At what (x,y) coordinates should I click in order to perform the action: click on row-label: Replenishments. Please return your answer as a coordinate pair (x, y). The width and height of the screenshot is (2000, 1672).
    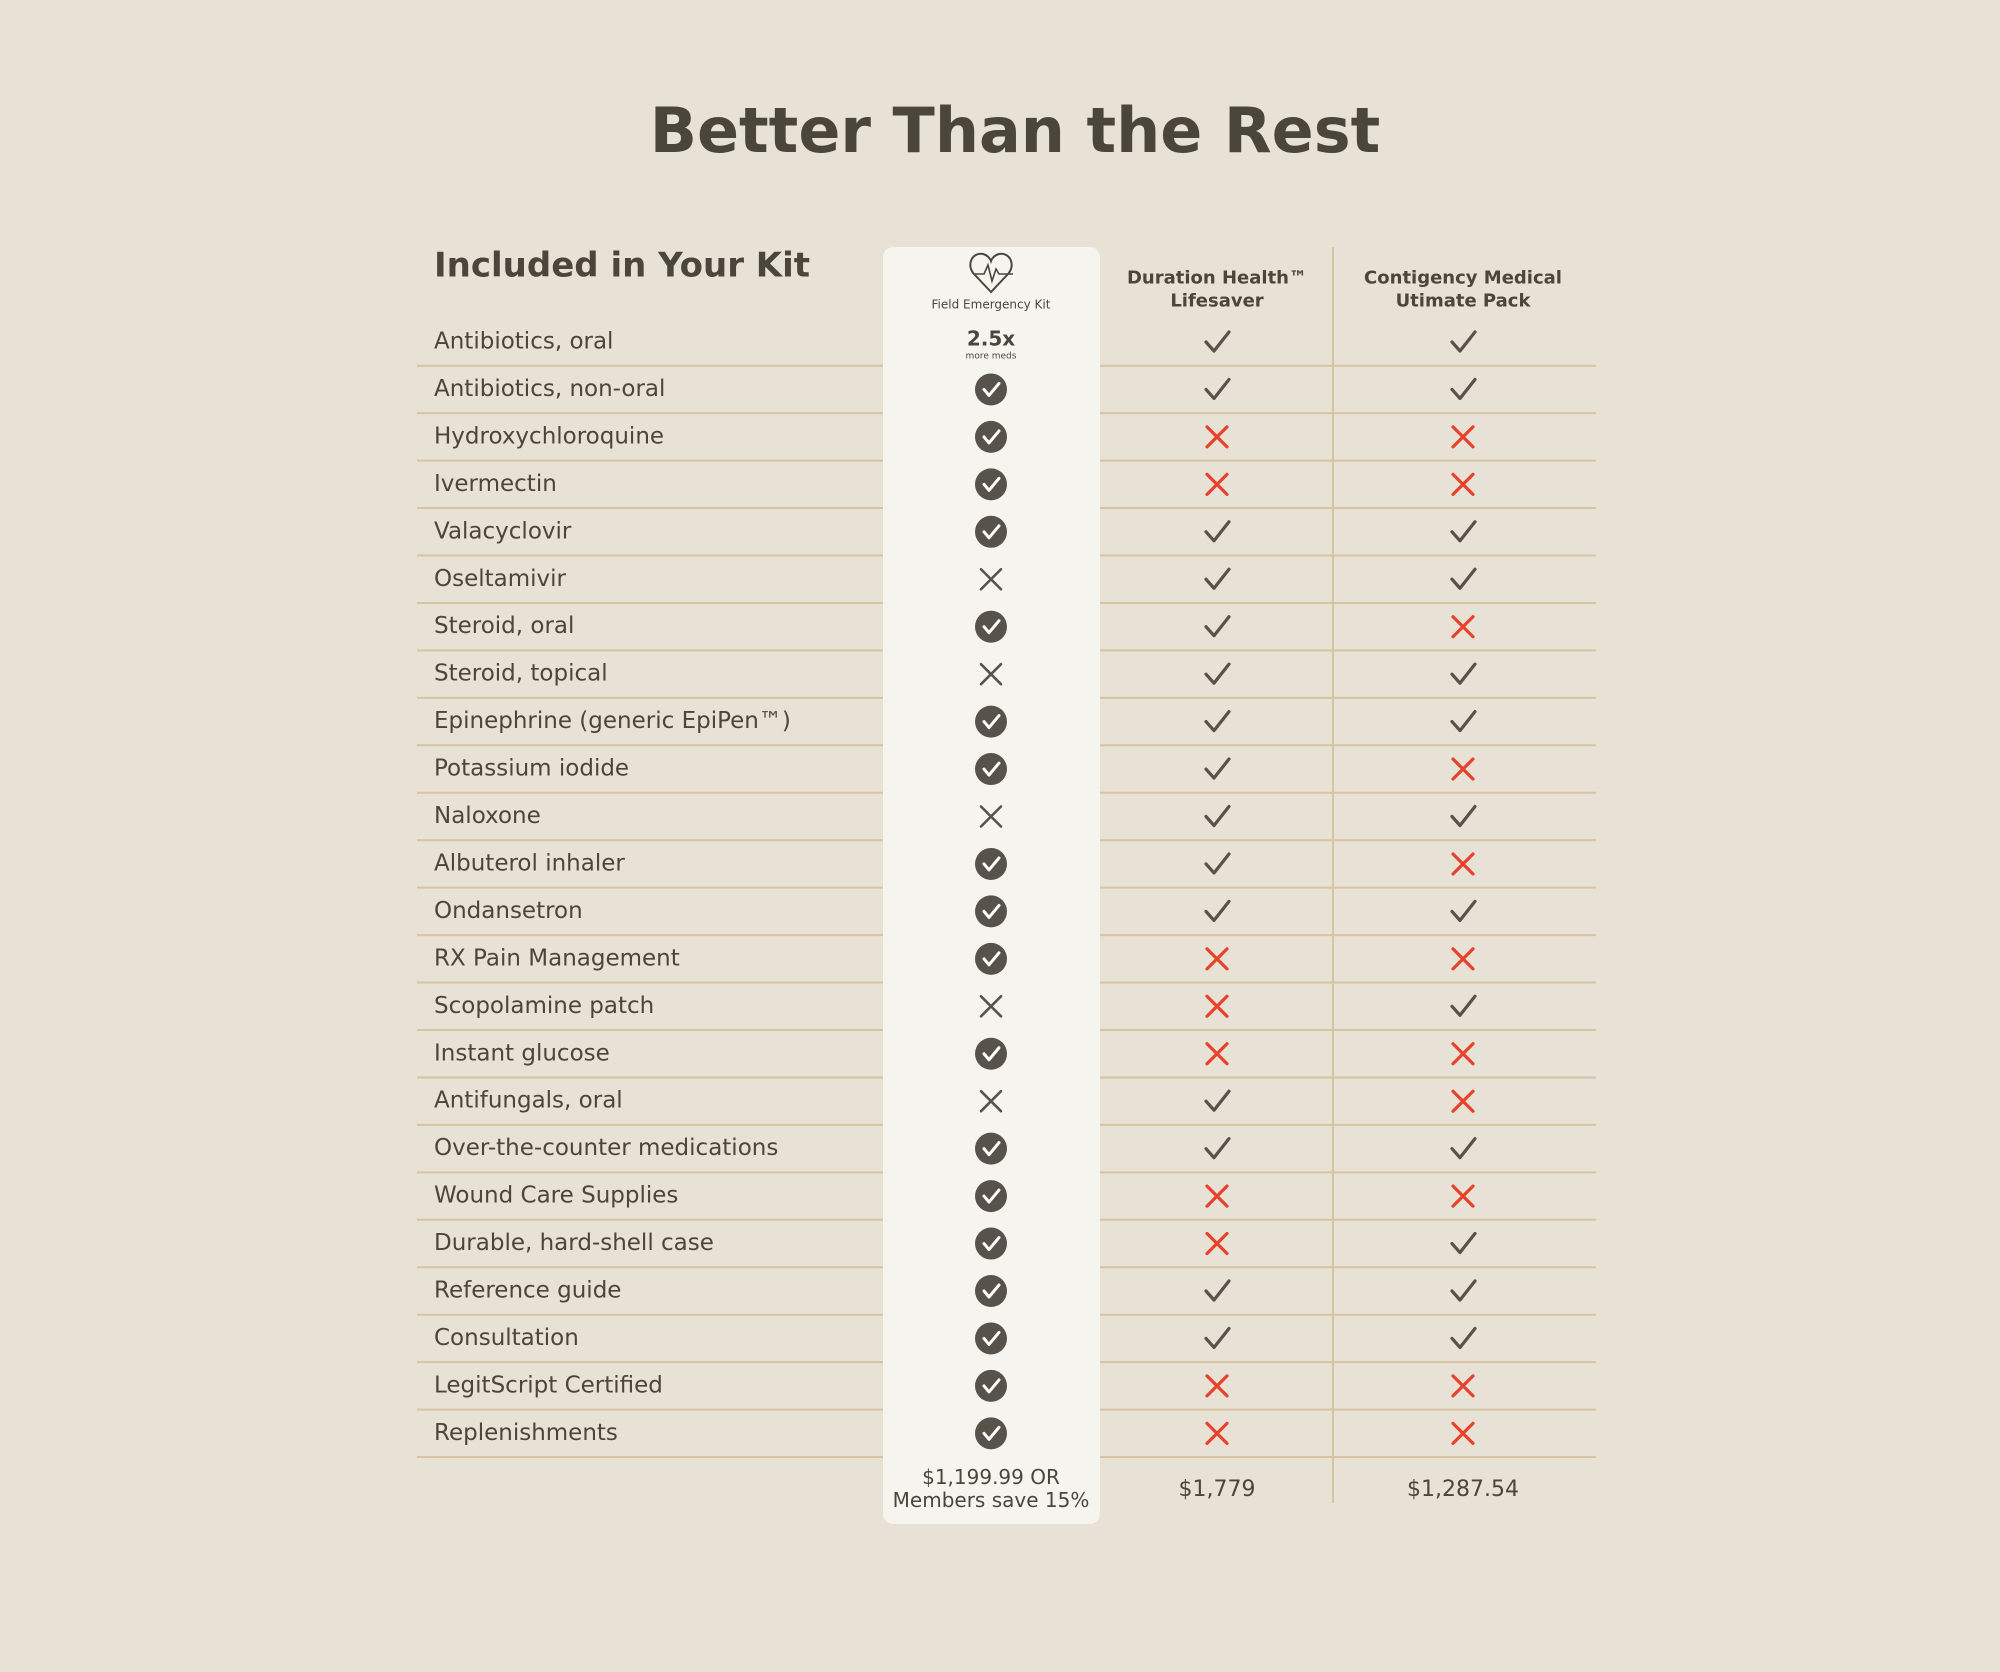
    Looking at the image, I should click on (526, 1433).